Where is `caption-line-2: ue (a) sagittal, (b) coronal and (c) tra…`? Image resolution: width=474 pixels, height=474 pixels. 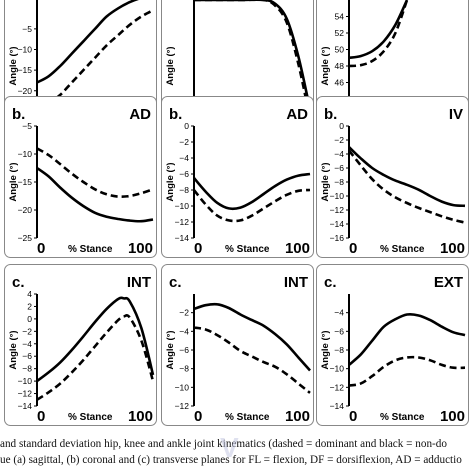 caption-line-2: ue (a) sagittal, (b) coronal and (c) tra… is located at coordinates (231, 460).